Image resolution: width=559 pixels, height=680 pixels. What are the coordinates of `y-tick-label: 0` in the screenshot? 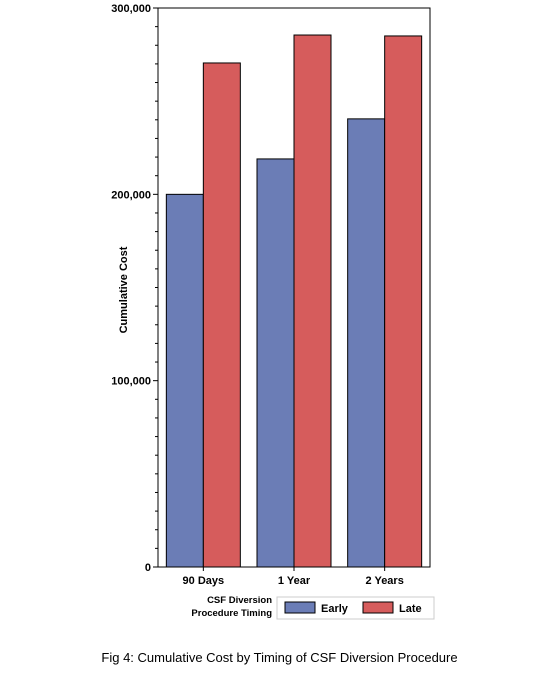 It's located at (148, 568).